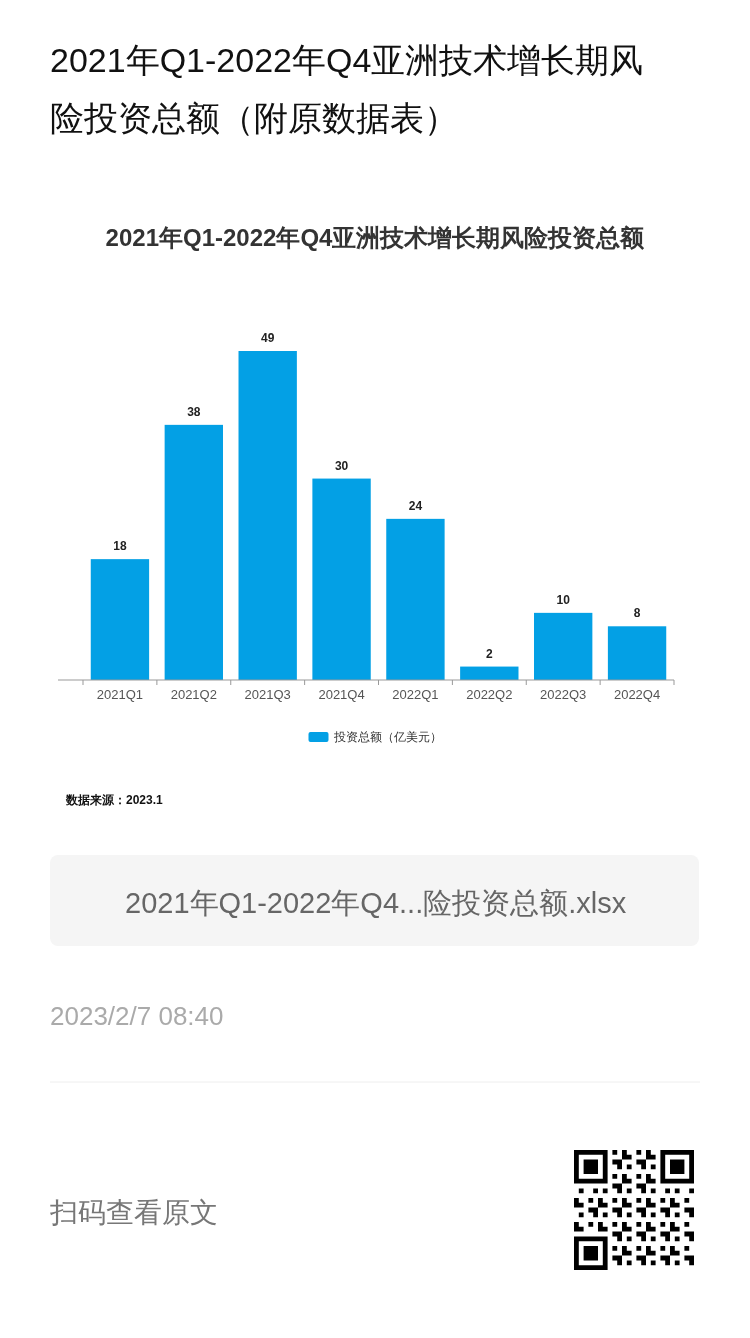 Image resolution: width=750 pixels, height=1338 pixels. Describe the element at coordinates (120, 694) in the screenshot. I see `x-tick-label: 2021Q1` at that location.